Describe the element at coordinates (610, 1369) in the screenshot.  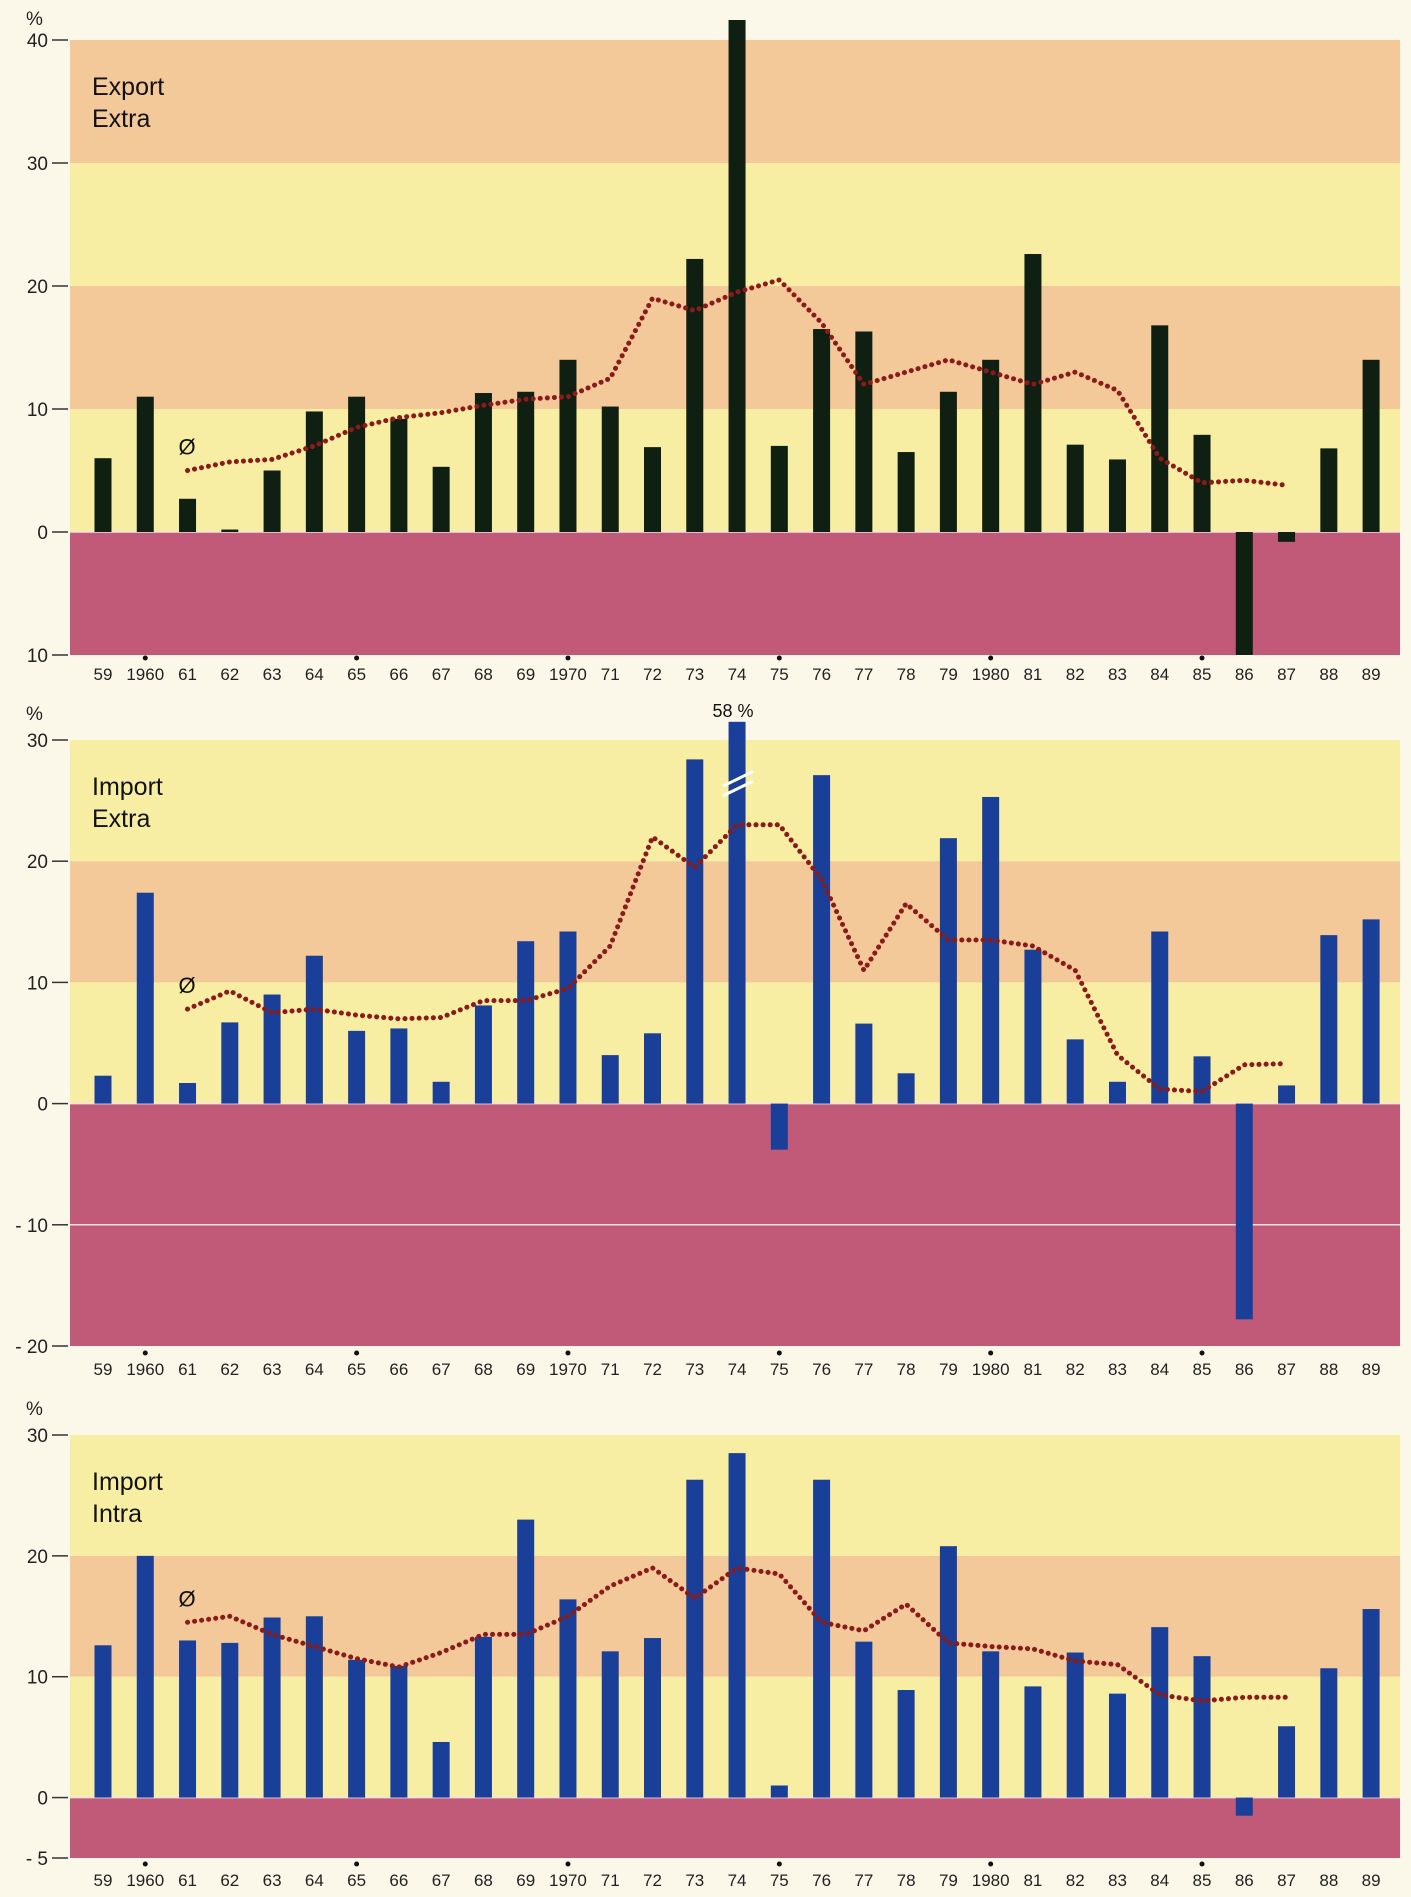
I see `x-tick-label: 71` at that location.